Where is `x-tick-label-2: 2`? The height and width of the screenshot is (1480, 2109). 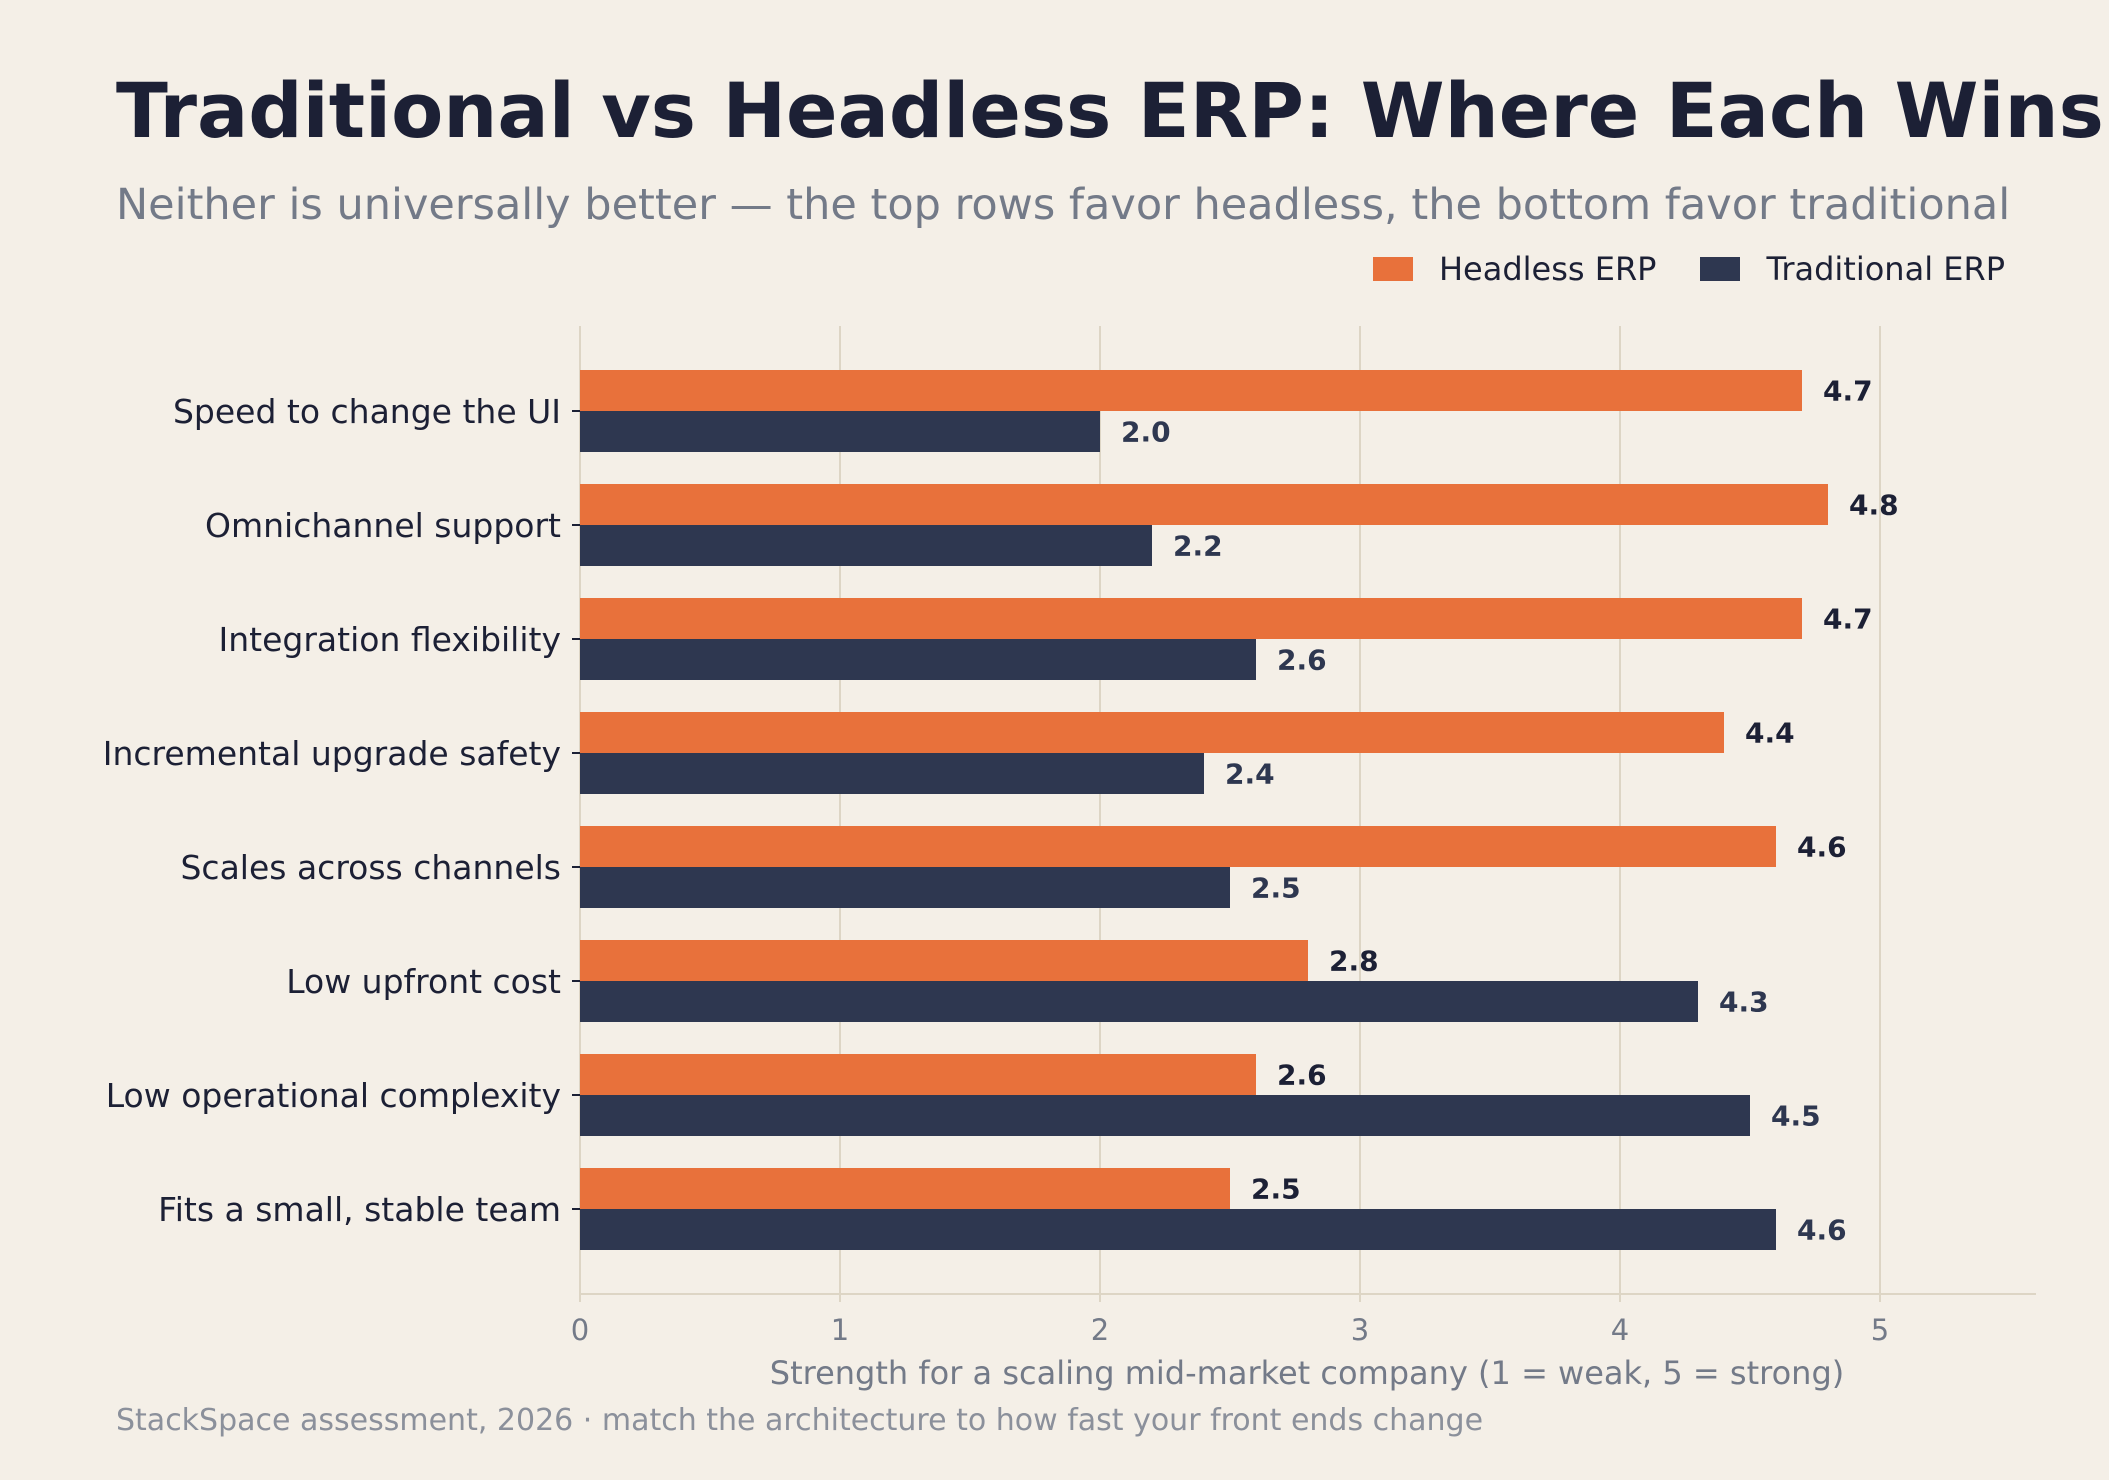
x-tick-label-2: 2 is located at coordinates (1100, 1330).